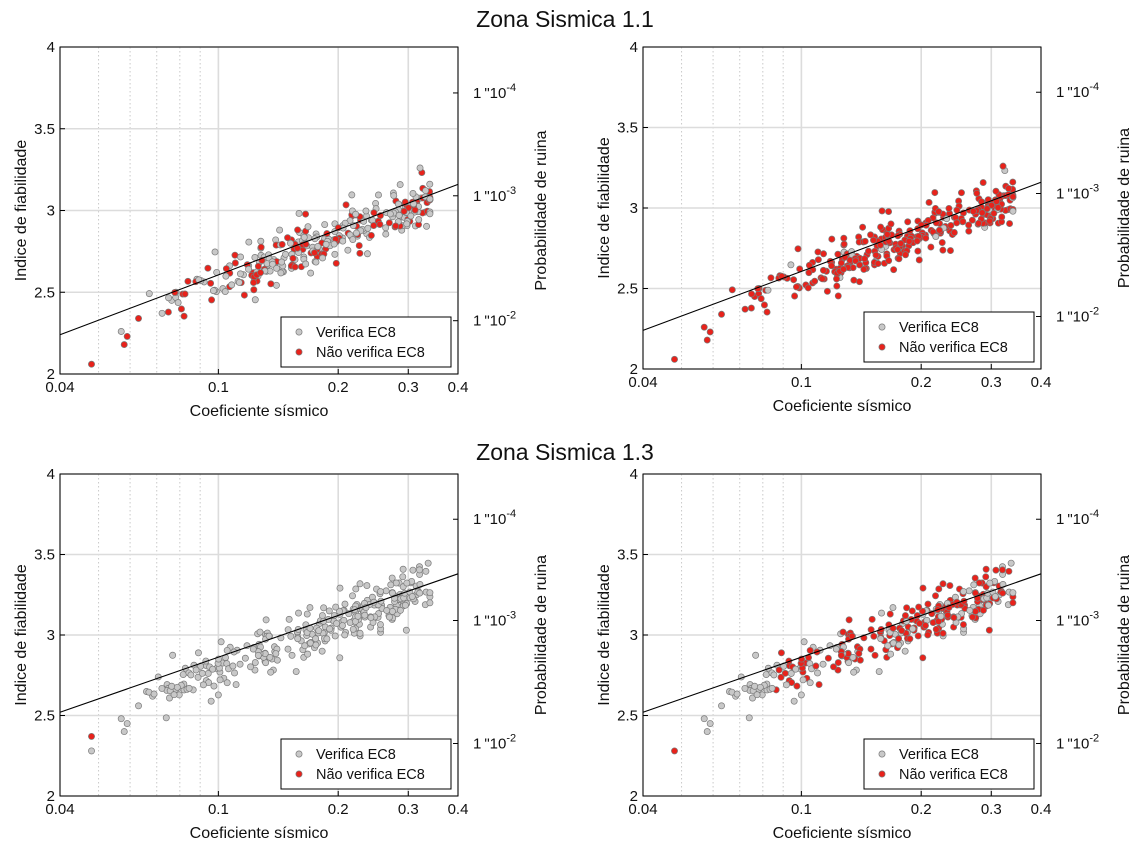 The width and height of the screenshot is (1130, 852). Describe the element at coordinates (299, 774) in the screenshot. I see `legend-marker-nao-verifica` at that location.